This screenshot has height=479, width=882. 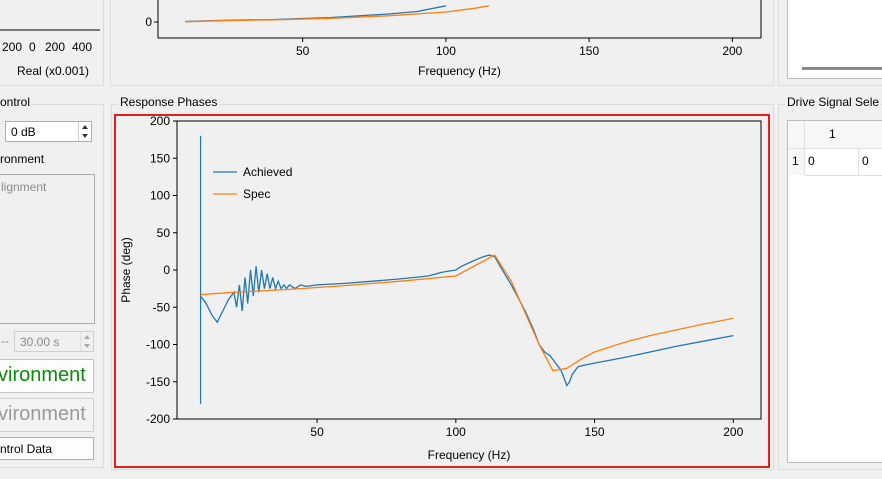 I want to click on alignment-placeholder: lignment, so click(x=24, y=187).